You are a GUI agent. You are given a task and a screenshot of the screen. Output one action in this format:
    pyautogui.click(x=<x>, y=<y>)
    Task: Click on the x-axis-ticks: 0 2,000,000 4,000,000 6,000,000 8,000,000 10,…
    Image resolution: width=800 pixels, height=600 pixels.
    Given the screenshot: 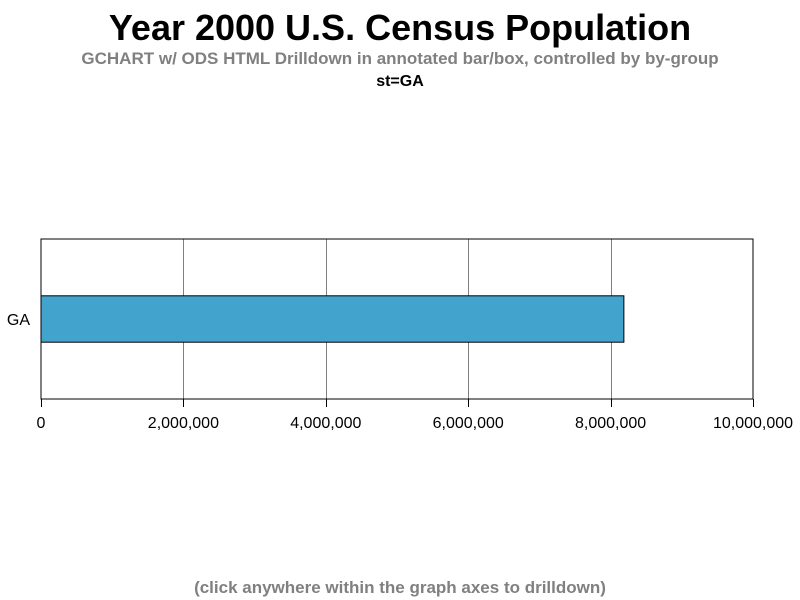 What is the action you would take?
    pyautogui.click(x=415, y=415)
    